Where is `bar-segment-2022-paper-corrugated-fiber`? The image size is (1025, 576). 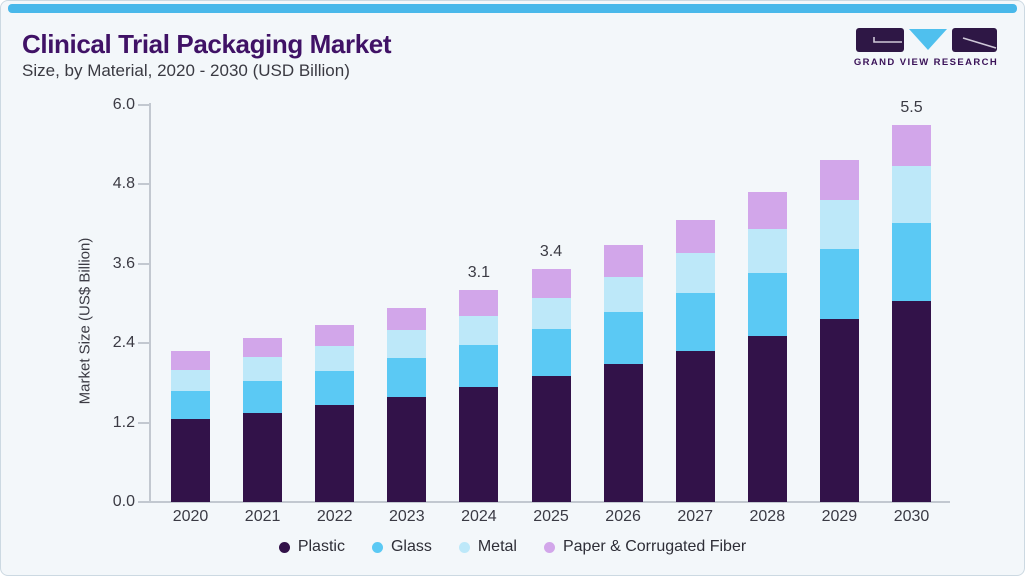 bar-segment-2022-paper-corrugated-fiber is located at coordinates (335, 335).